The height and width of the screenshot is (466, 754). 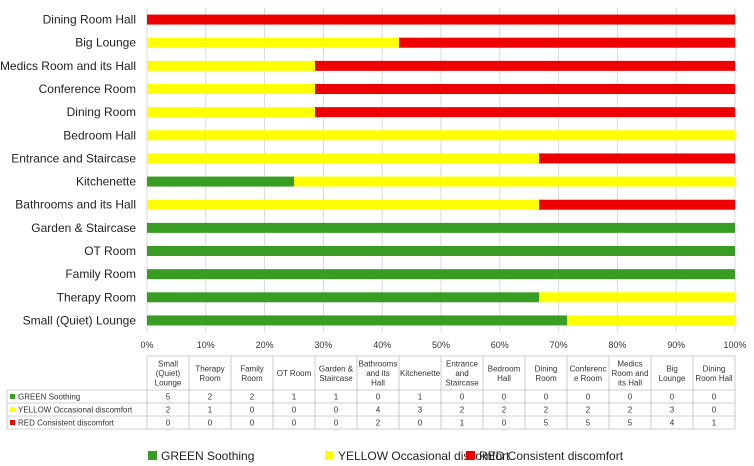 What do you see at coordinates (207, 456) in the screenshot?
I see `legend-label: GREEN Soothing` at bounding box center [207, 456].